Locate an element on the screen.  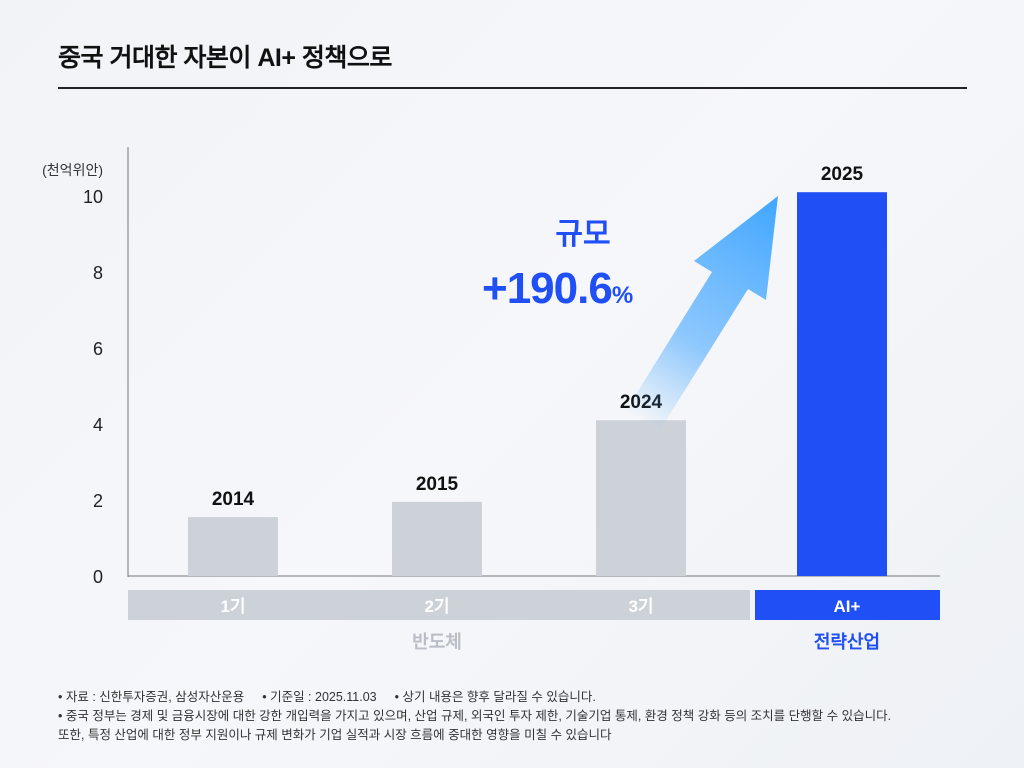
growth-arrow is located at coordinates (701, 313).